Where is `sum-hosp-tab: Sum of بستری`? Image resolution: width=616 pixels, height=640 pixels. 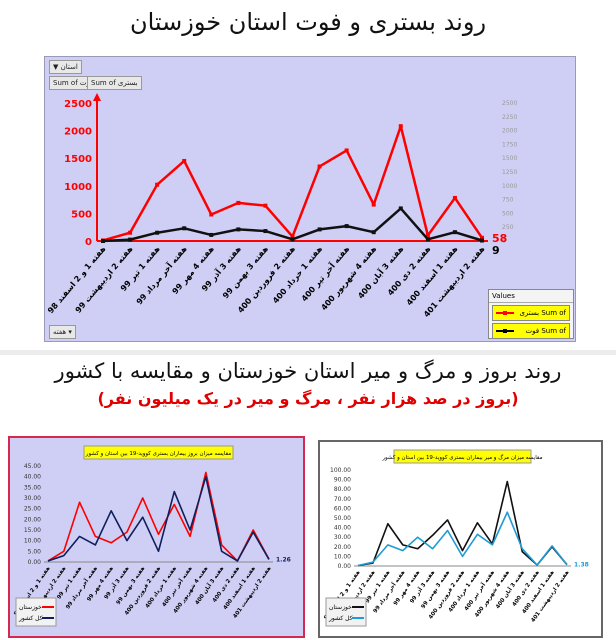
sum-hosp-tab: Sum of بستری is located at coordinates (114, 83).